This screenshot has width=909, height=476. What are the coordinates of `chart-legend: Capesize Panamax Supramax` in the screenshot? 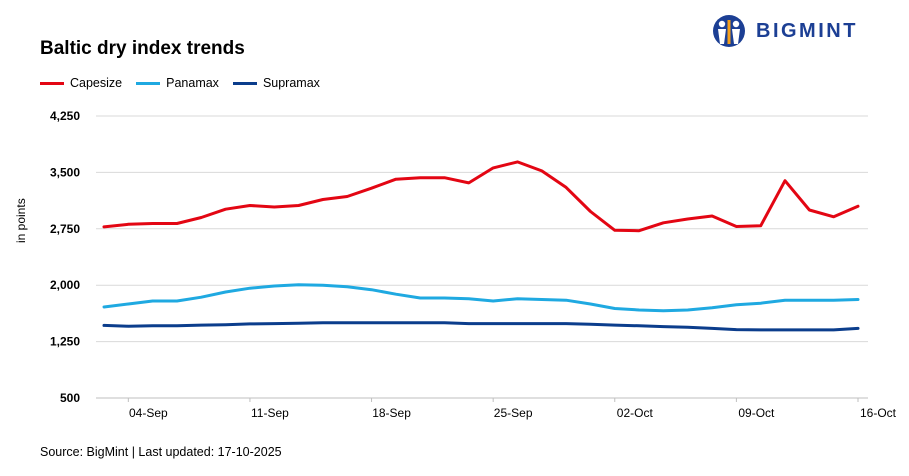 It's located at (180, 83).